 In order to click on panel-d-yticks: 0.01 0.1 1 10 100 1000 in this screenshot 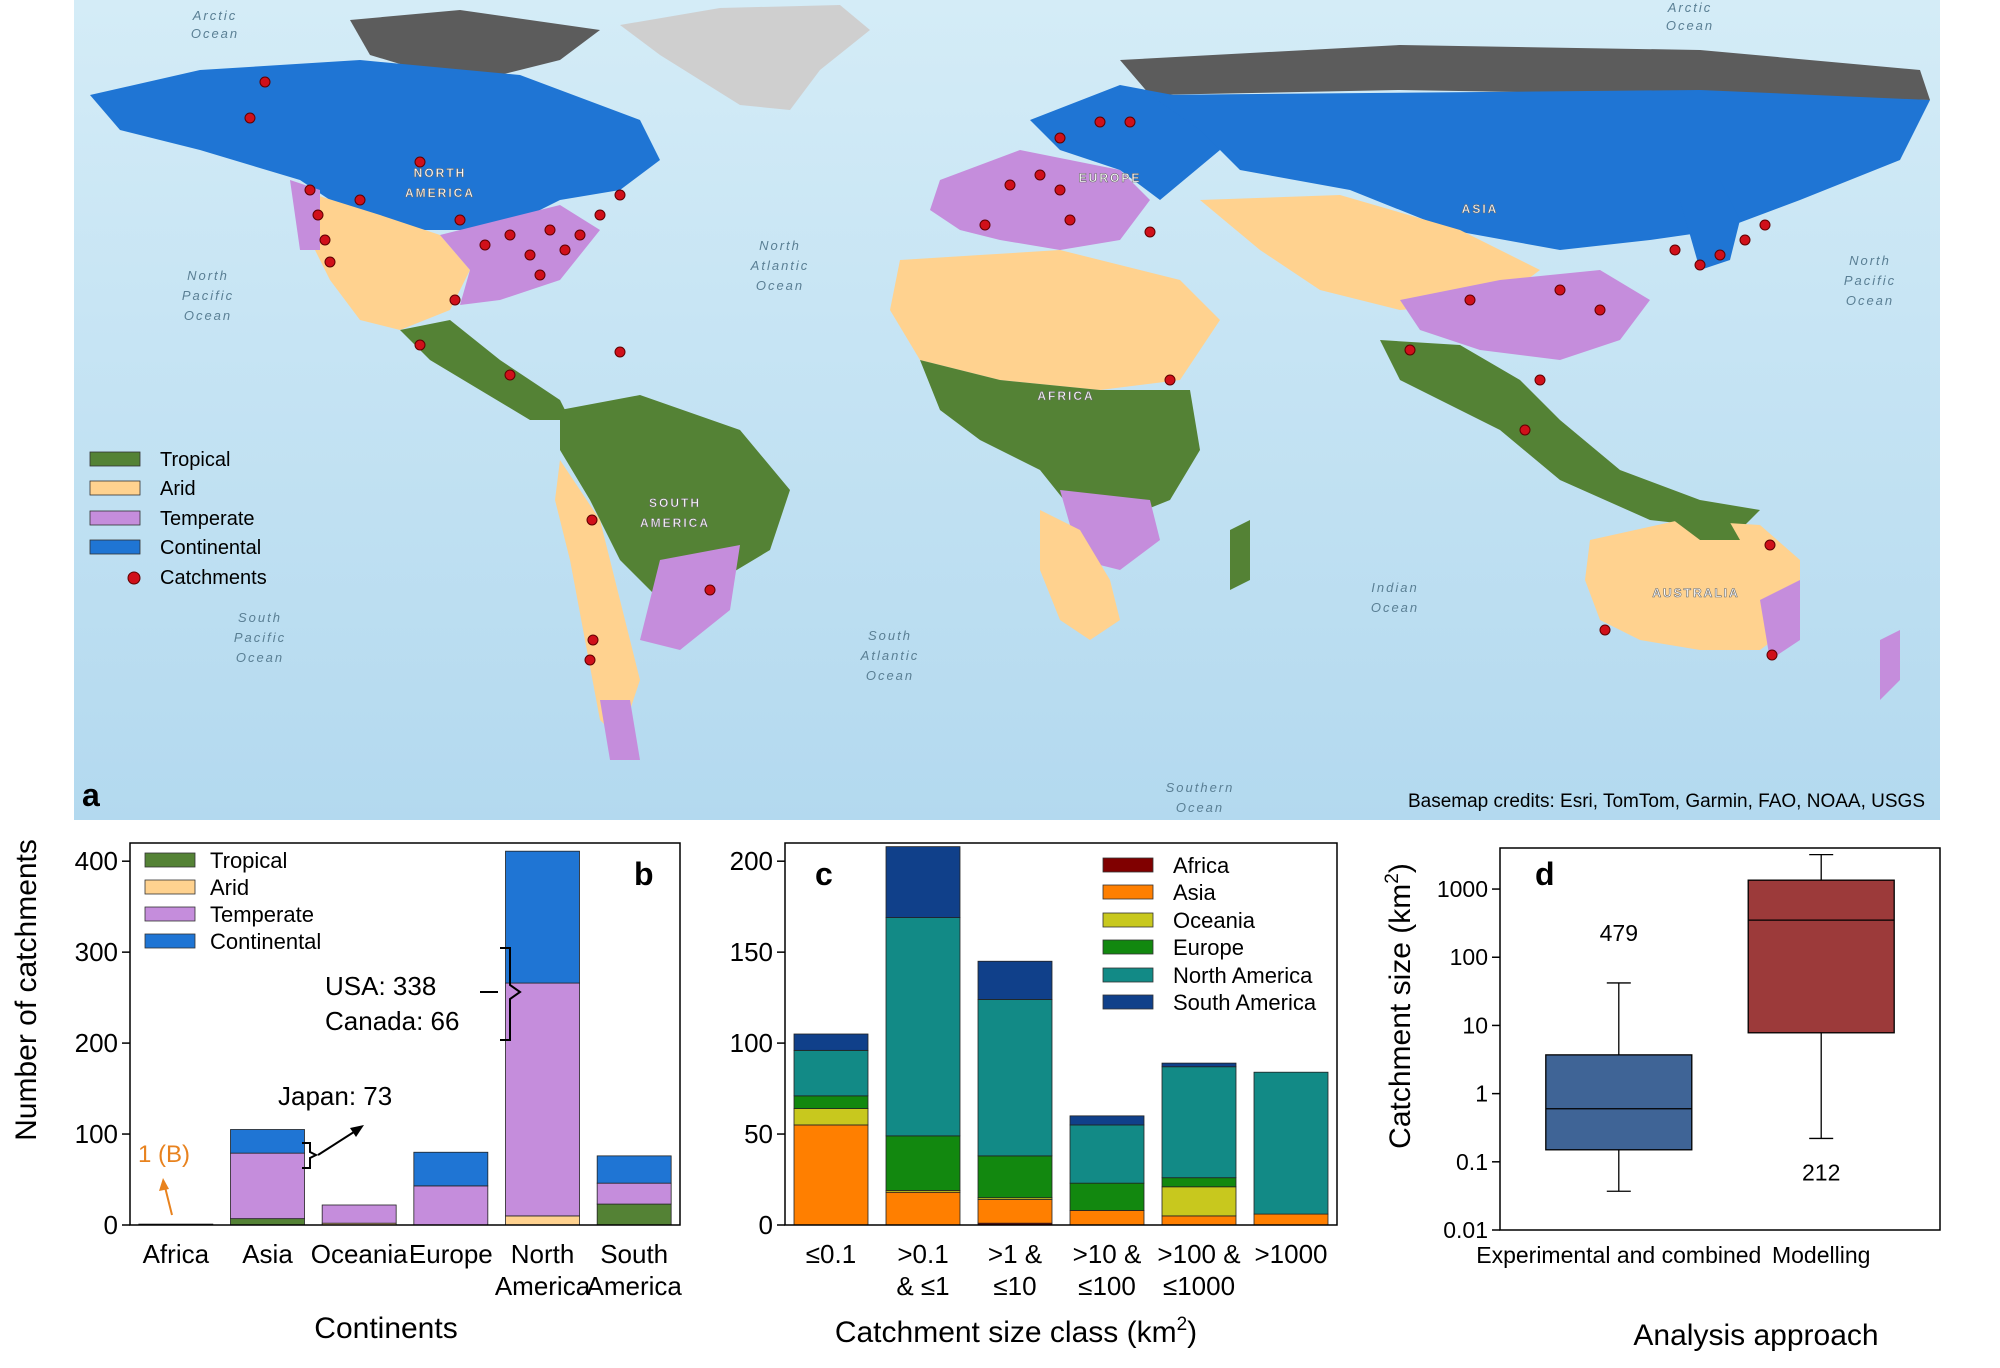, I will do `click(1468, 1059)`.